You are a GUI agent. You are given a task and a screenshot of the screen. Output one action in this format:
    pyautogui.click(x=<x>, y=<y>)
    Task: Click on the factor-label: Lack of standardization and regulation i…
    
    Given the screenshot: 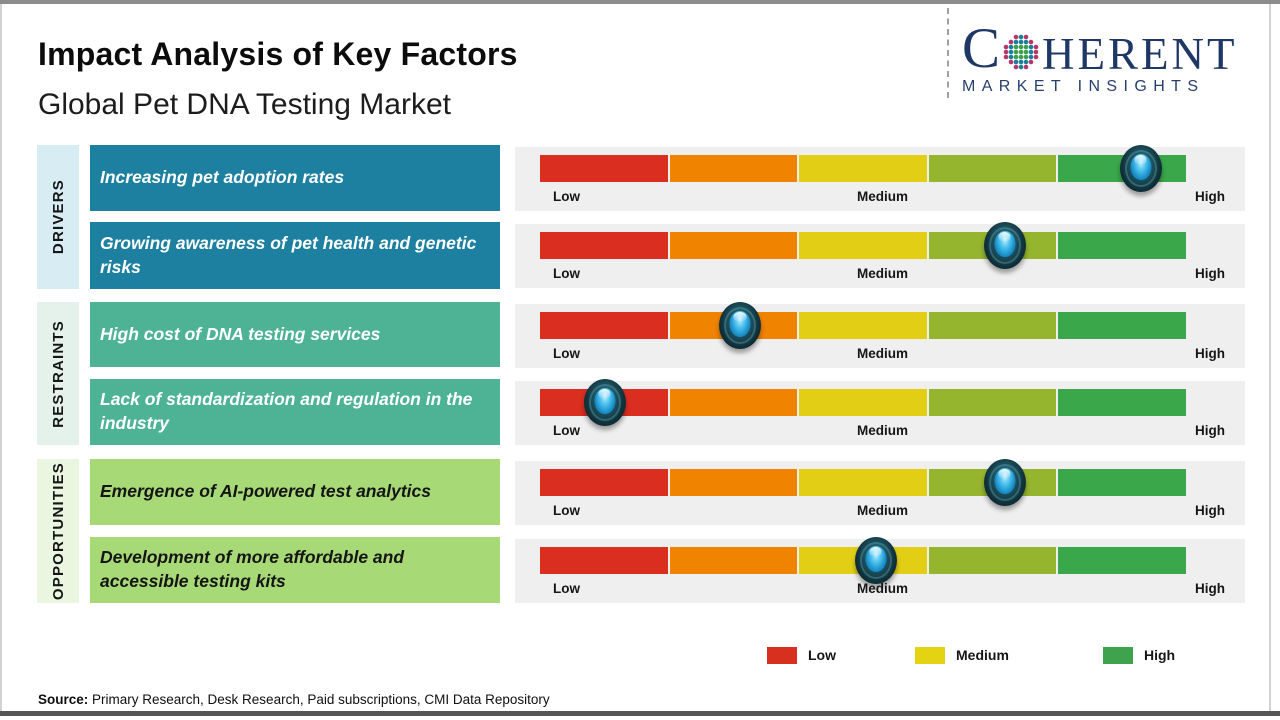 What is the action you would take?
    pyautogui.click(x=286, y=411)
    